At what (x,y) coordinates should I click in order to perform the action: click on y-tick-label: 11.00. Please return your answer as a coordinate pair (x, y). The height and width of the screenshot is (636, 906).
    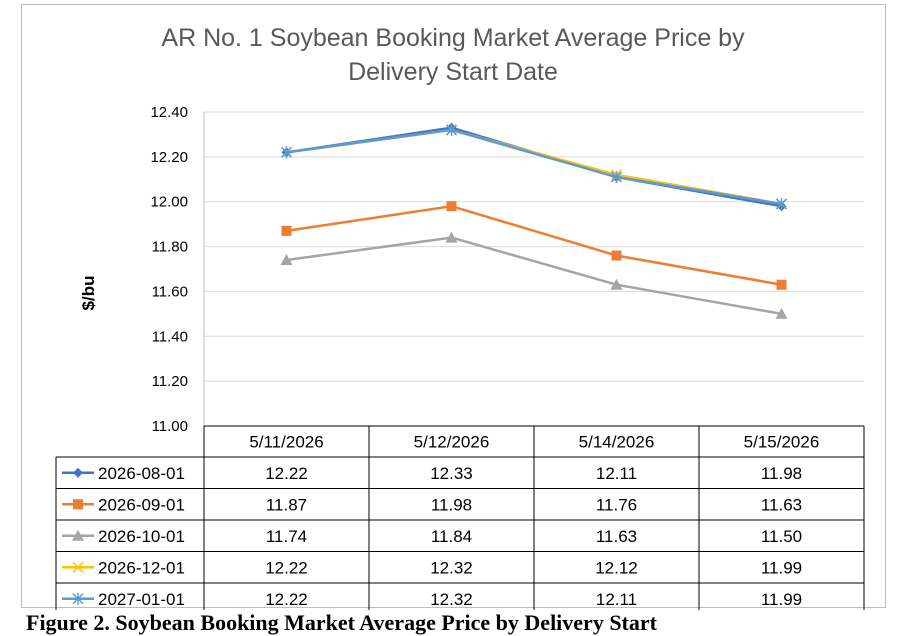
    Looking at the image, I should click on (170, 426).